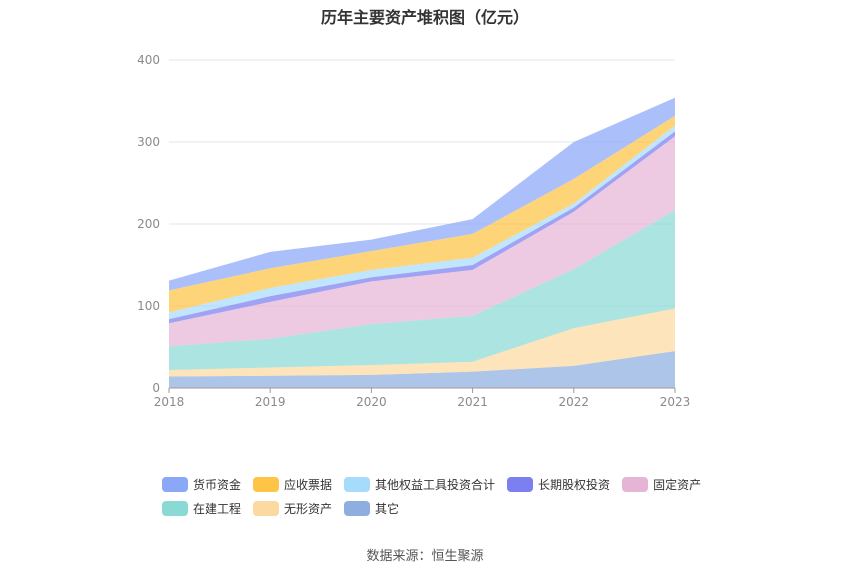  I want to click on y-tick-label: 100, so click(148, 306).